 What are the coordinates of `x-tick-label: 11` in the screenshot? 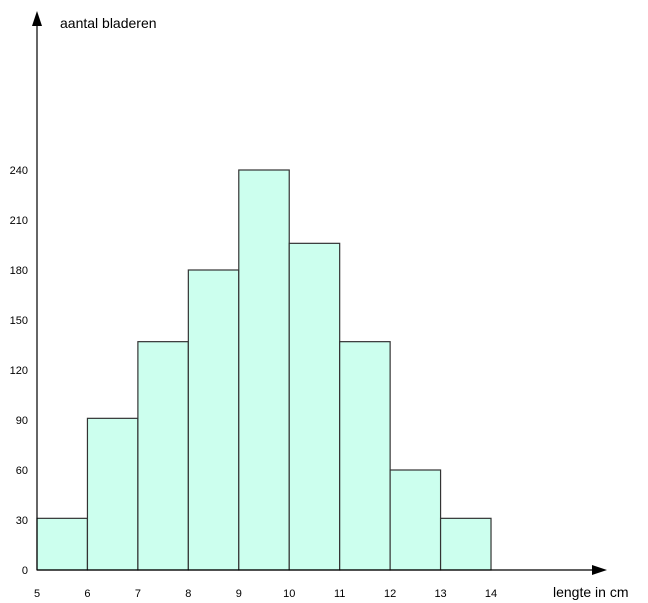 It's located at (339, 594).